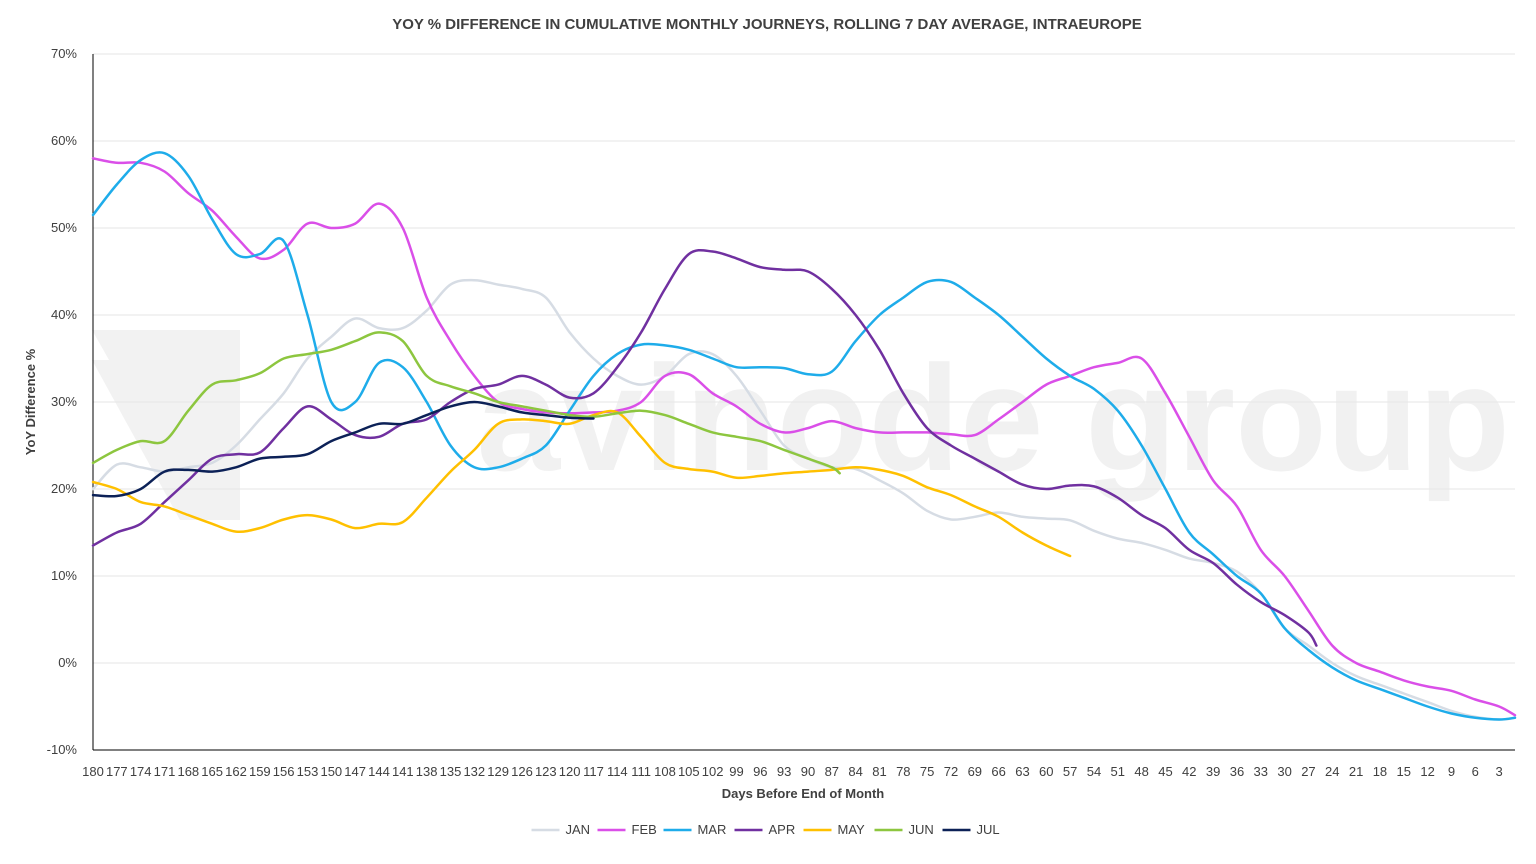 This screenshot has height=864, width=1536. I want to click on x-tick-label: 126, so click(522, 771).